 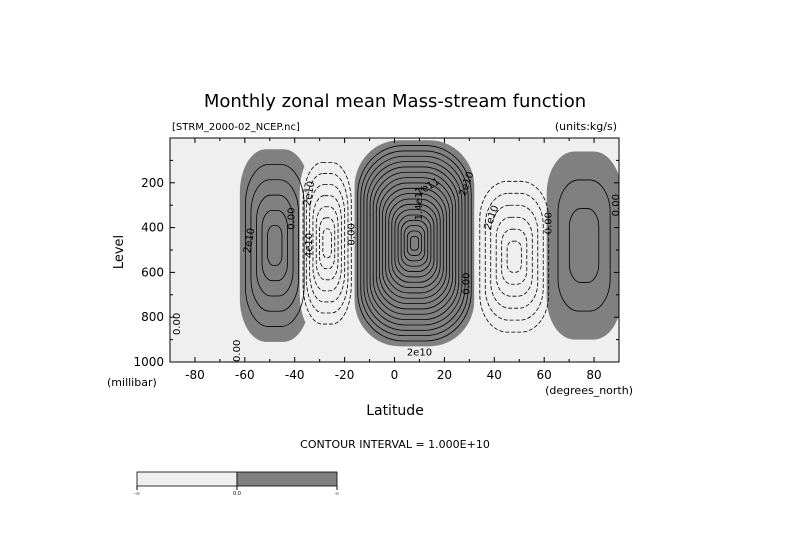 I want to click on y-tick-label: 600, so click(x=152, y=272).